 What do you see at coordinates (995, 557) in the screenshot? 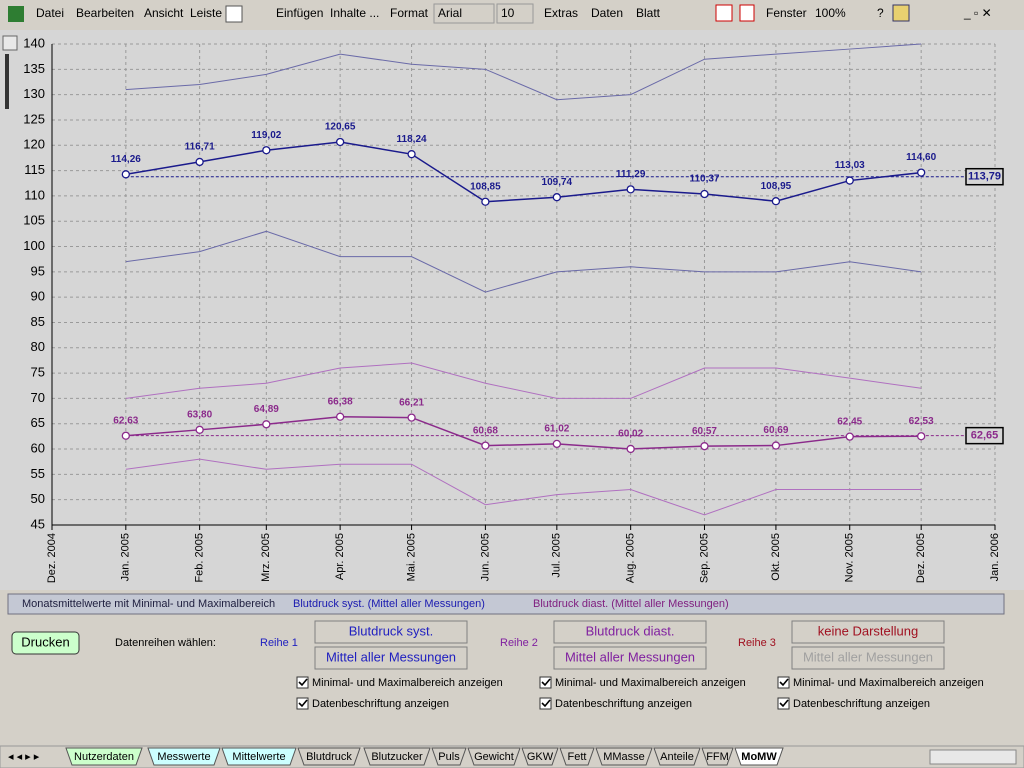
I see `x-tick-label: Jan. 2006` at bounding box center [995, 557].